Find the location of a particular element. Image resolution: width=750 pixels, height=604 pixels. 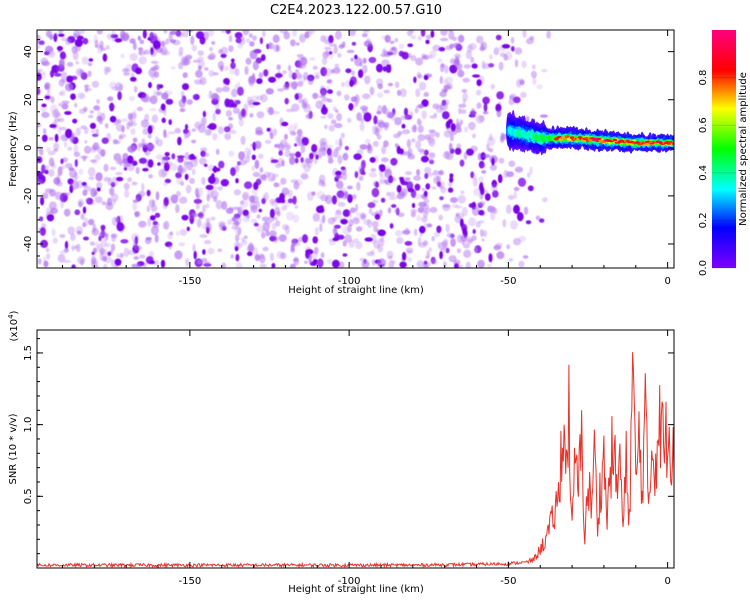

spectrogram-y-label: Frequency (Hz) is located at coordinates (13, 149).